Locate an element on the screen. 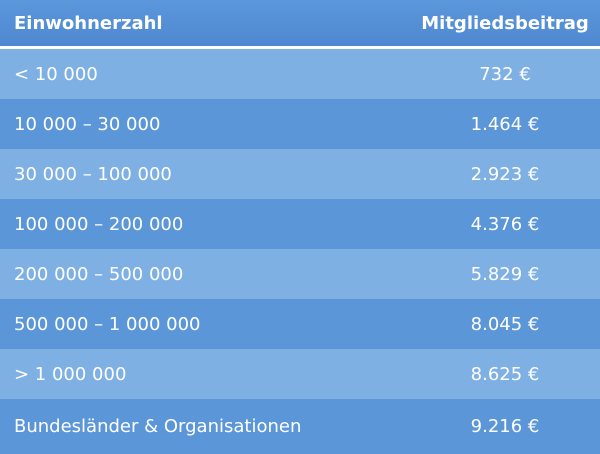 This screenshot has width=600, height=454. fee-cell: 4.376 € is located at coordinates (505, 224).